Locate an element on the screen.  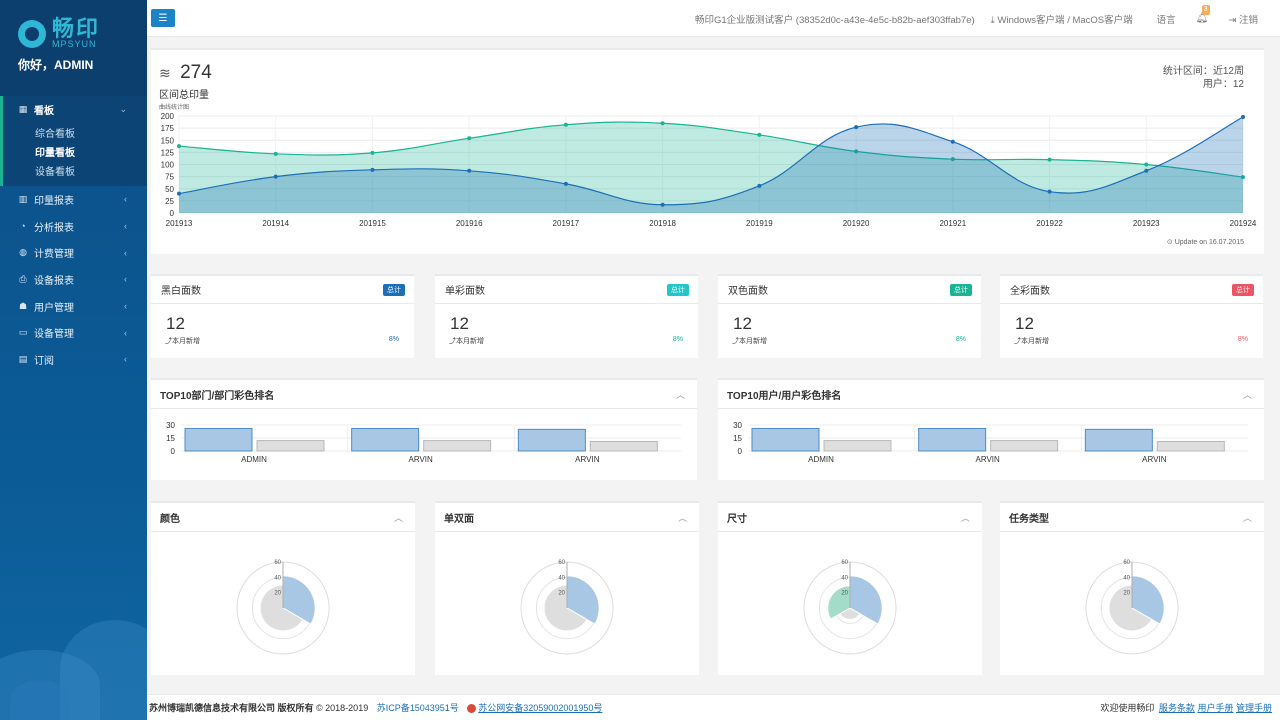
nav-item-0: ▥ 印量报表 ‹ is located at coordinates (73, 199).